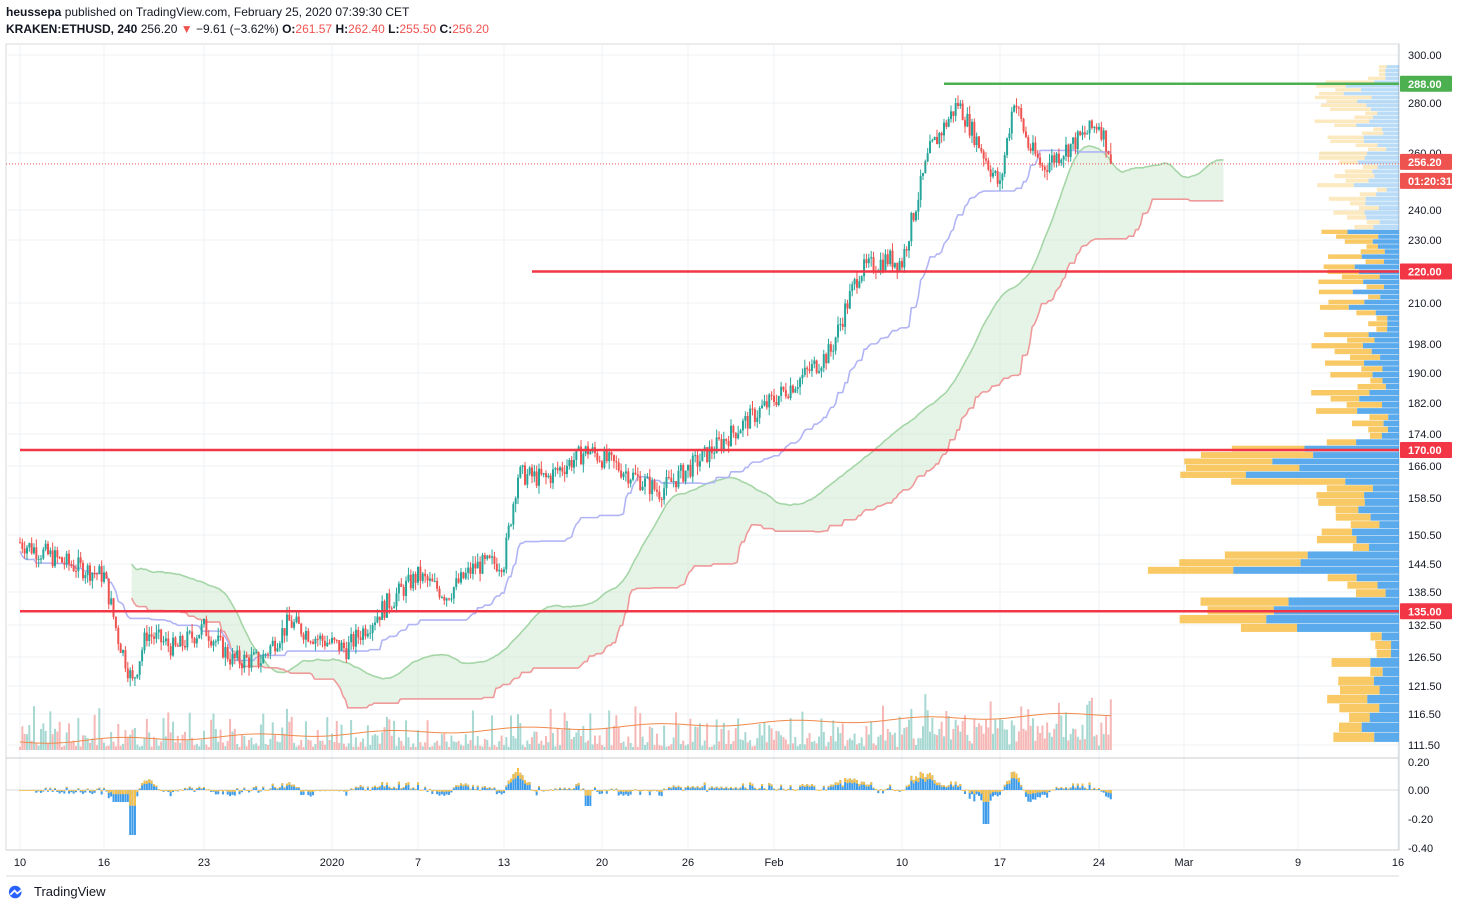  I want to click on symbol-label: KRAKEN:ETHUSD, 240, so click(72, 29).